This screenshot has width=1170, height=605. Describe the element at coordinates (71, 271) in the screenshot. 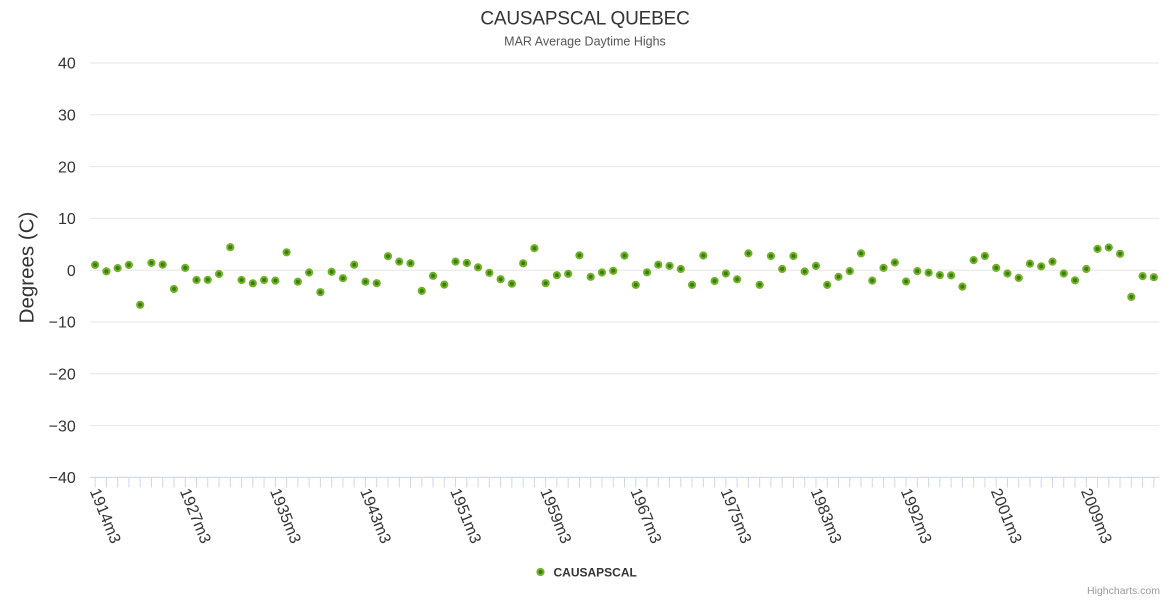

I see `svg-text: 0` at that location.